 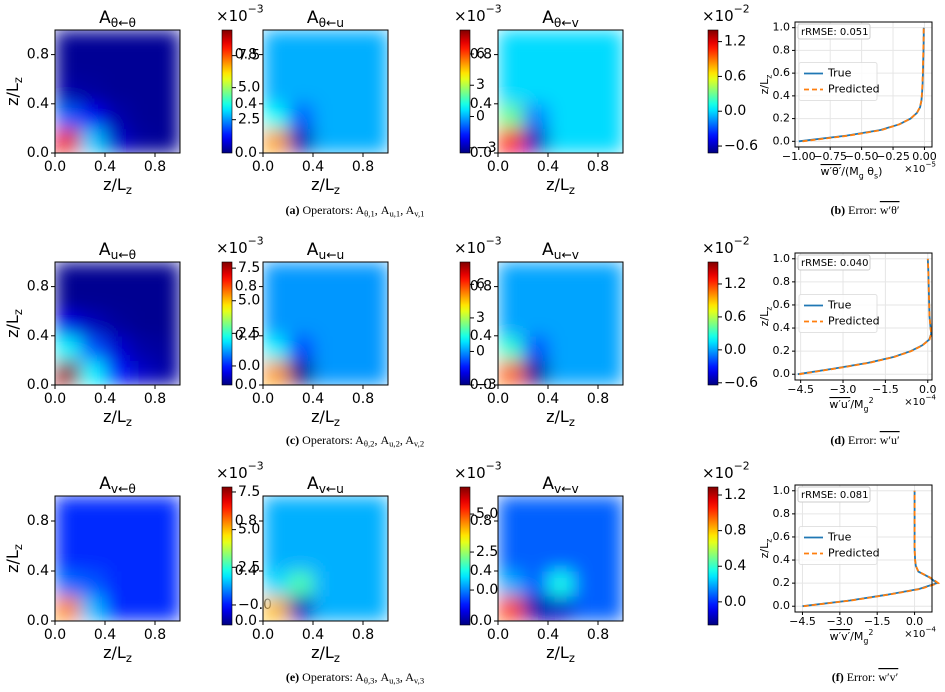 What do you see at coordinates (861, 175) in the screenshot?
I see `text-part: g` at bounding box center [861, 175].